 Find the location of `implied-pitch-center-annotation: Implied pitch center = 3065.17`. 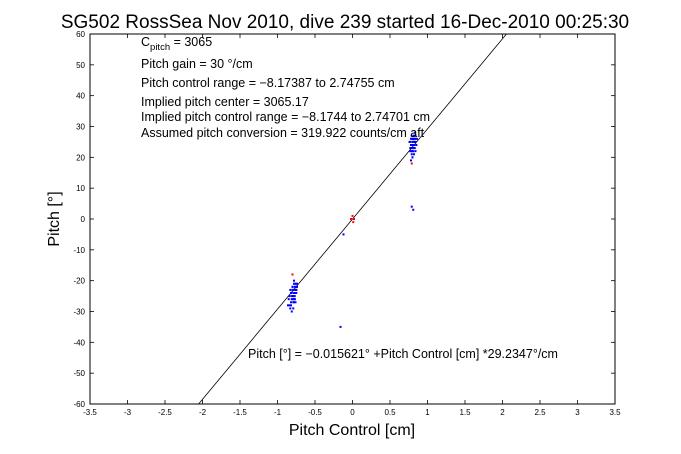

implied-pitch-center-annotation: Implied pitch center = 3065.17 is located at coordinates (225, 102).